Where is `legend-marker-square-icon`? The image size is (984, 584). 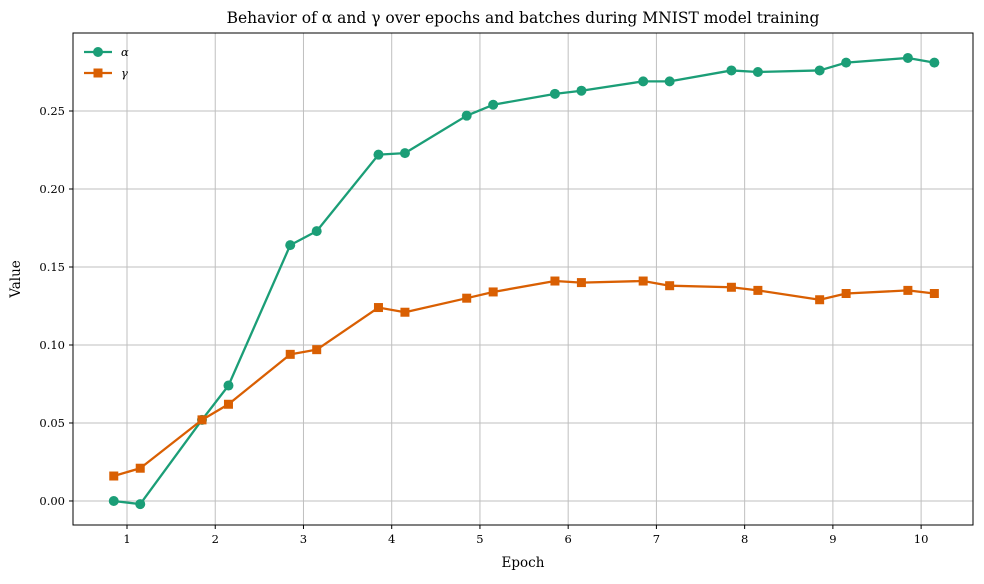
legend-marker-square-icon is located at coordinates (98, 73).